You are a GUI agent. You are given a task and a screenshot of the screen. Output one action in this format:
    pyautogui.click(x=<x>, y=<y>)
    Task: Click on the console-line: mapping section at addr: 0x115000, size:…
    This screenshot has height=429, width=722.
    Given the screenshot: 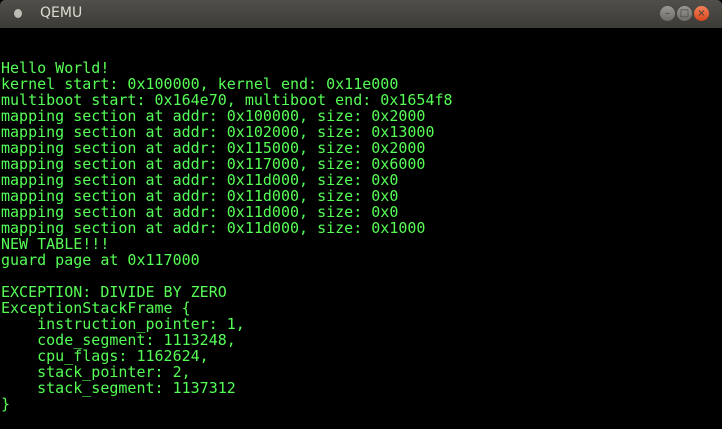 What is the action you would take?
    pyautogui.click(x=213, y=148)
    